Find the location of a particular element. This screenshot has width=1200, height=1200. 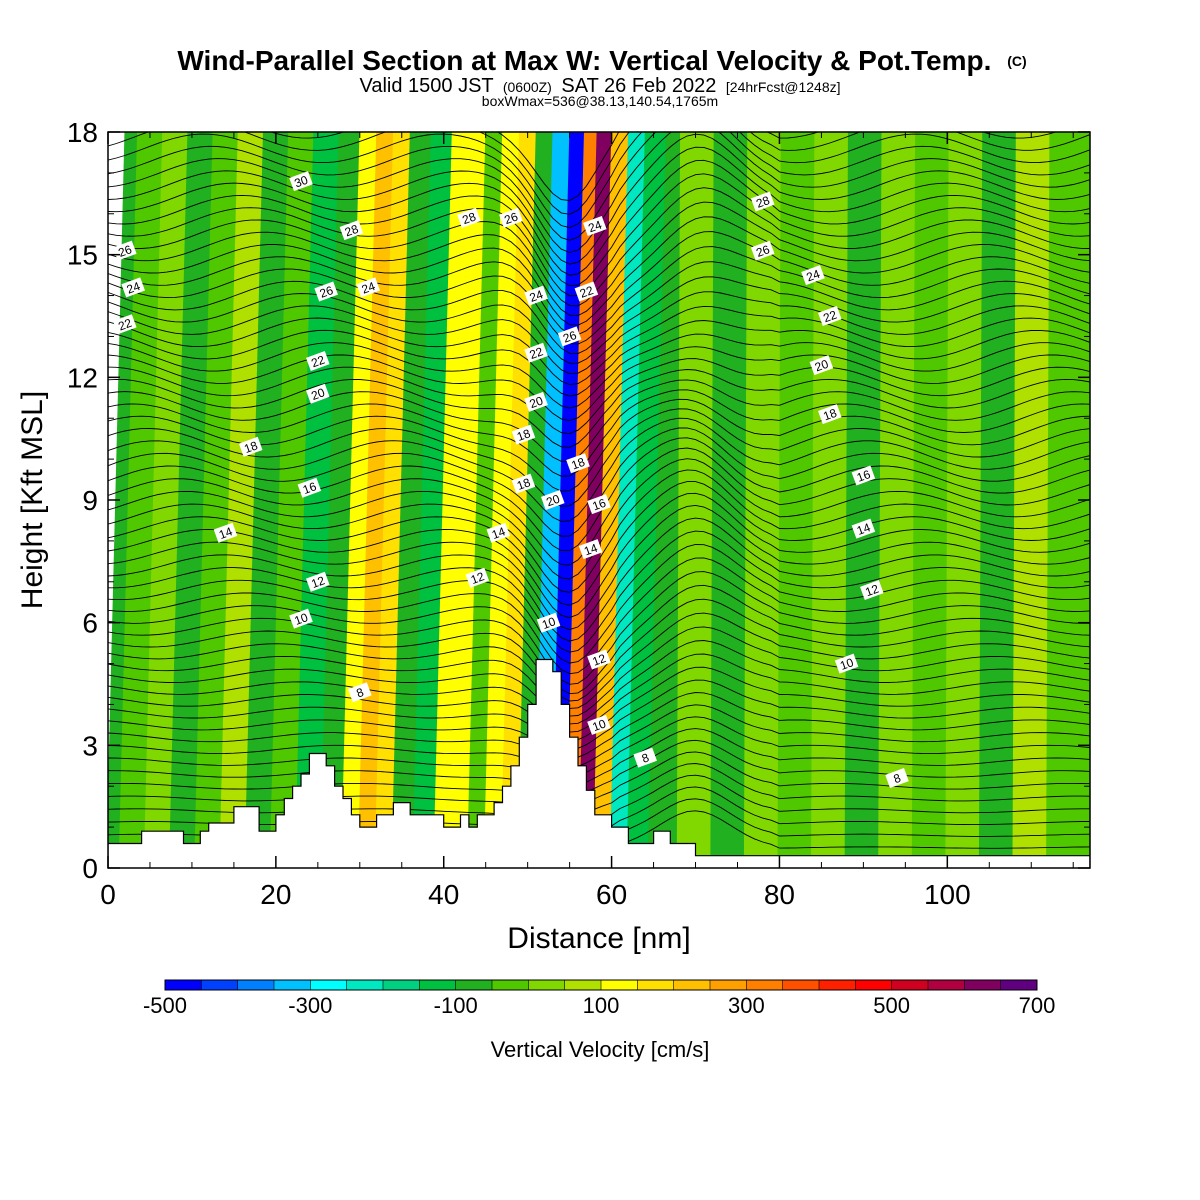

colorbar-label: 700 is located at coordinates (1037, 1005).